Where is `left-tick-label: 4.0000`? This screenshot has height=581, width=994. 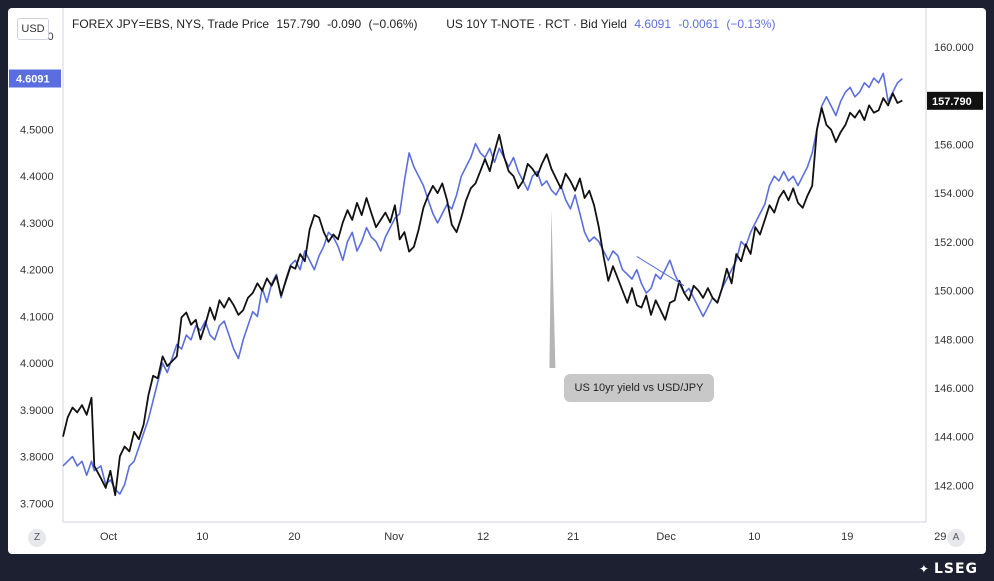
left-tick-label: 4.0000 is located at coordinates (37, 364).